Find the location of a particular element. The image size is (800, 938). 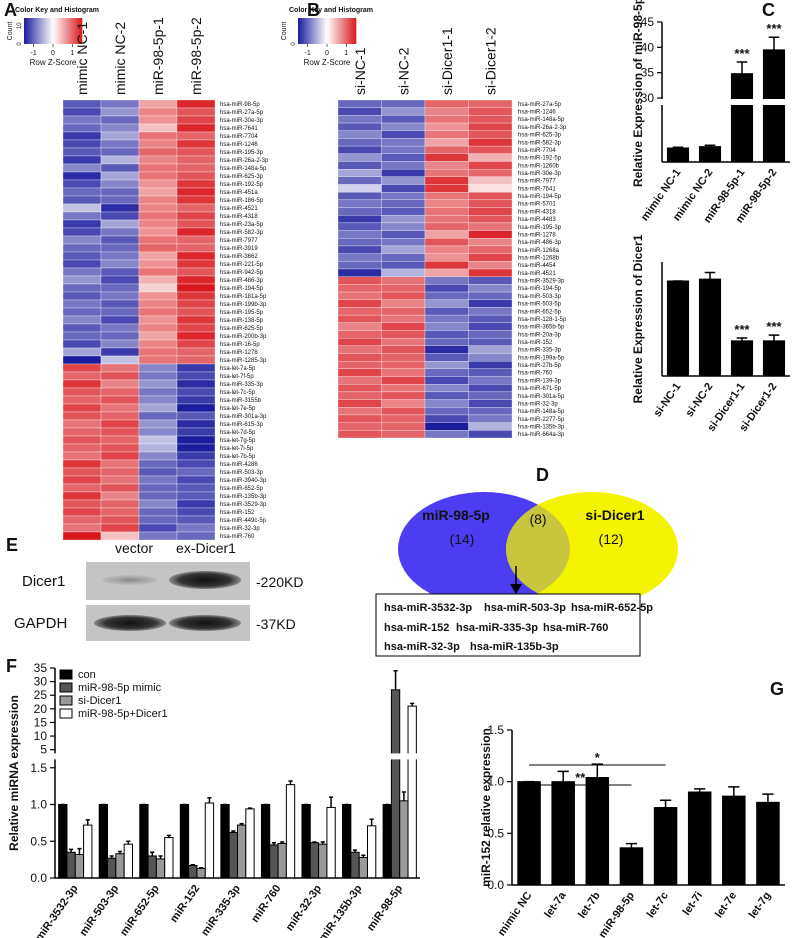

x-tick-label: miR-503-3p is located at coordinates (99, 910).